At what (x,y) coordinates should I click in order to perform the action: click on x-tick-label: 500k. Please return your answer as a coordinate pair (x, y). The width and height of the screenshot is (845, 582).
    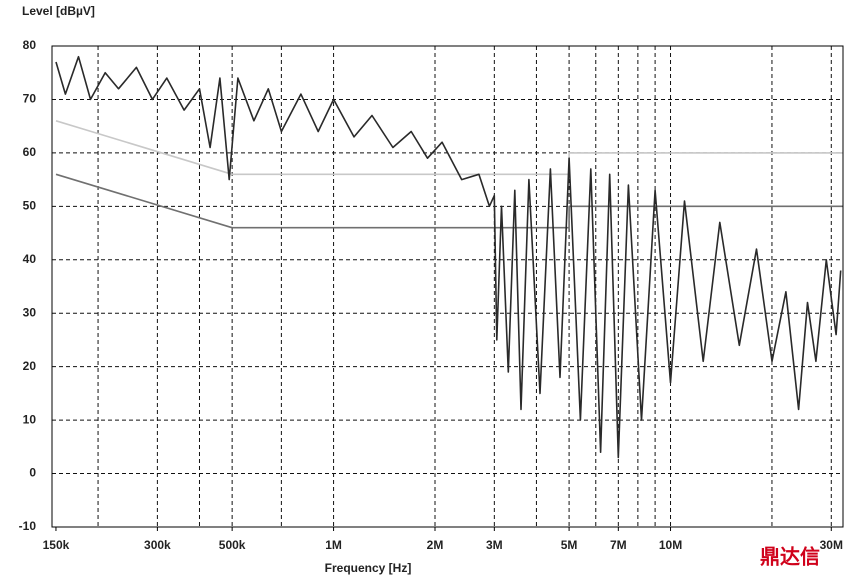
    Looking at the image, I should click on (232, 545).